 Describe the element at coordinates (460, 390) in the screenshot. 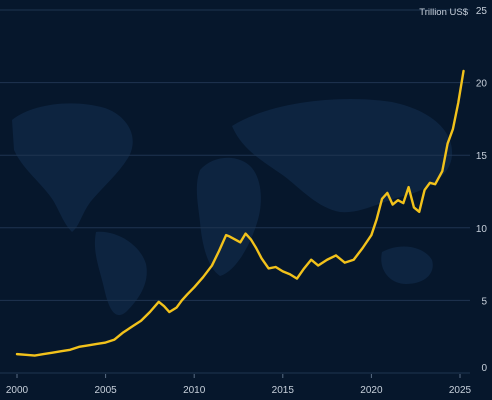

I see `x-tick-label: 2025` at that location.